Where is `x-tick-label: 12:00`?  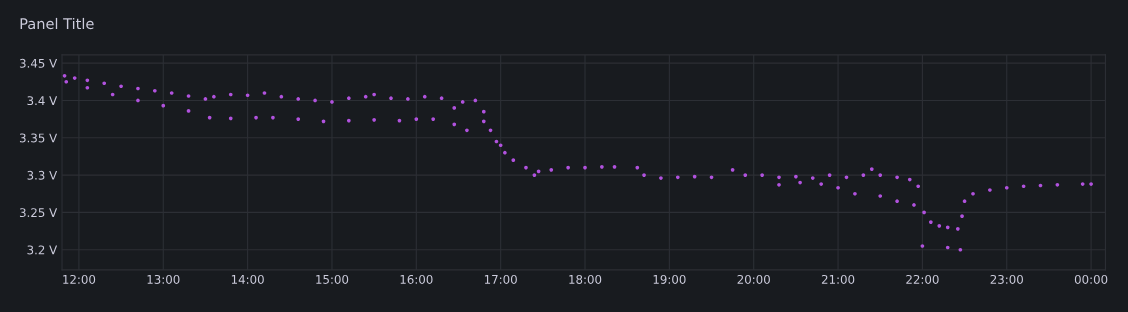 x-tick-label: 12:00 is located at coordinates (79, 279).